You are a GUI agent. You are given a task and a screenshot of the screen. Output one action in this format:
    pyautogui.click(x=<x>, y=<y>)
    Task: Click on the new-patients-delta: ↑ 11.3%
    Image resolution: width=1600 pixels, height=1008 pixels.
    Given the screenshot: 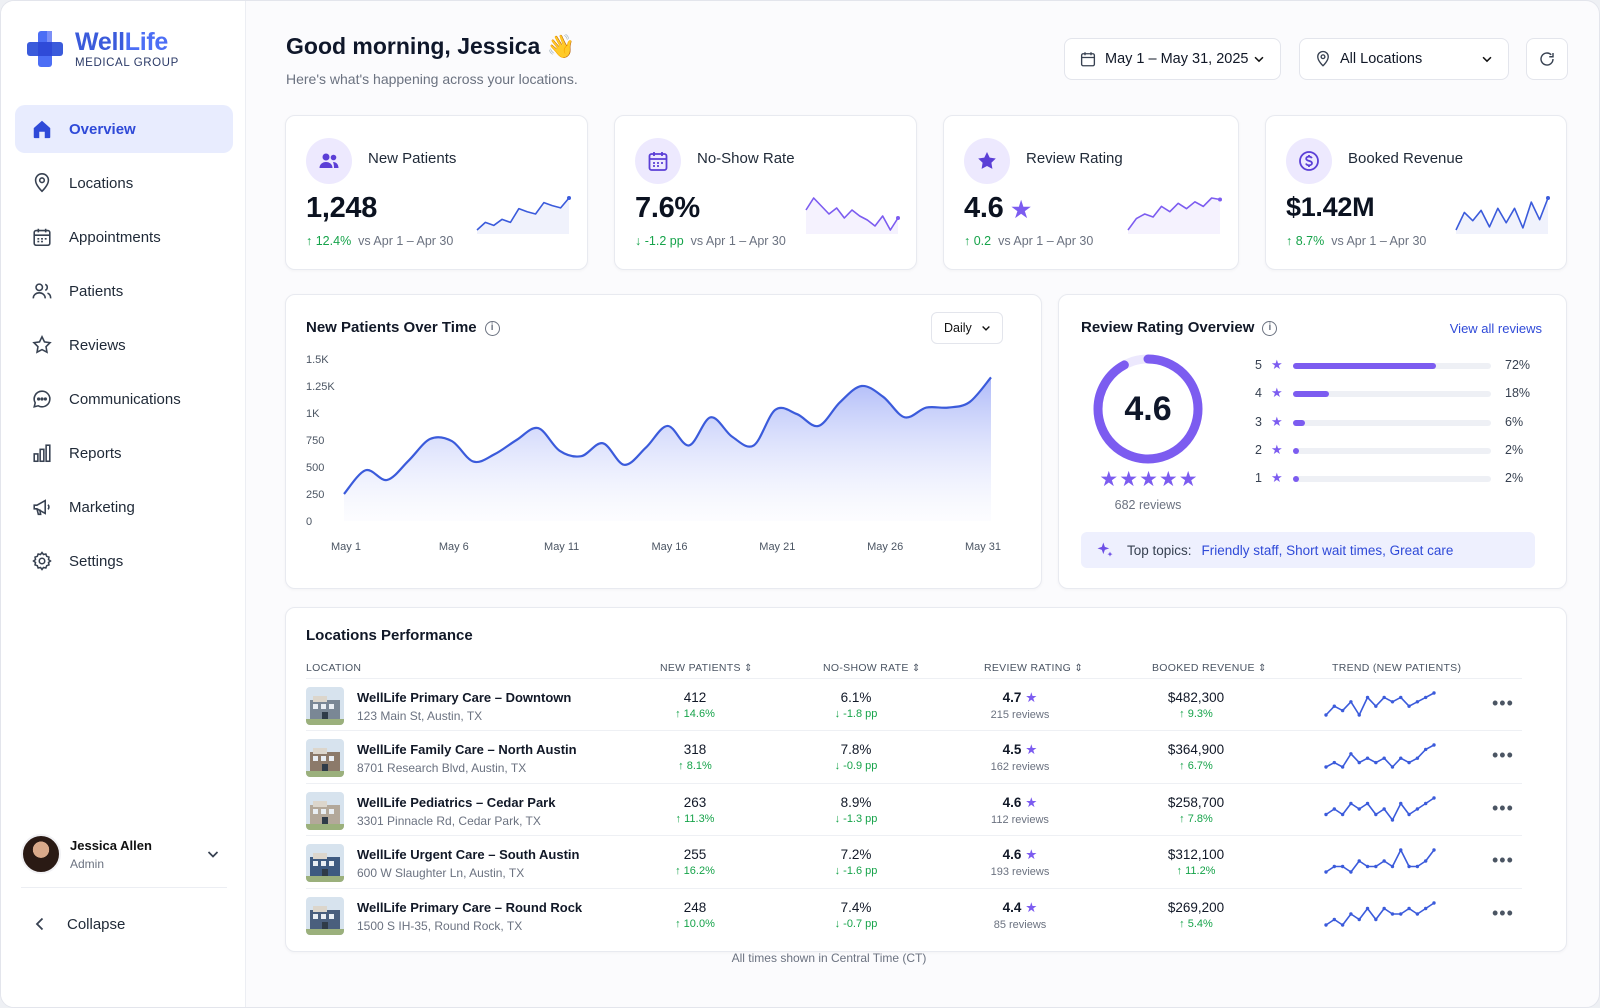 What is the action you would take?
    pyautogui.click(x=695, y=818)
    